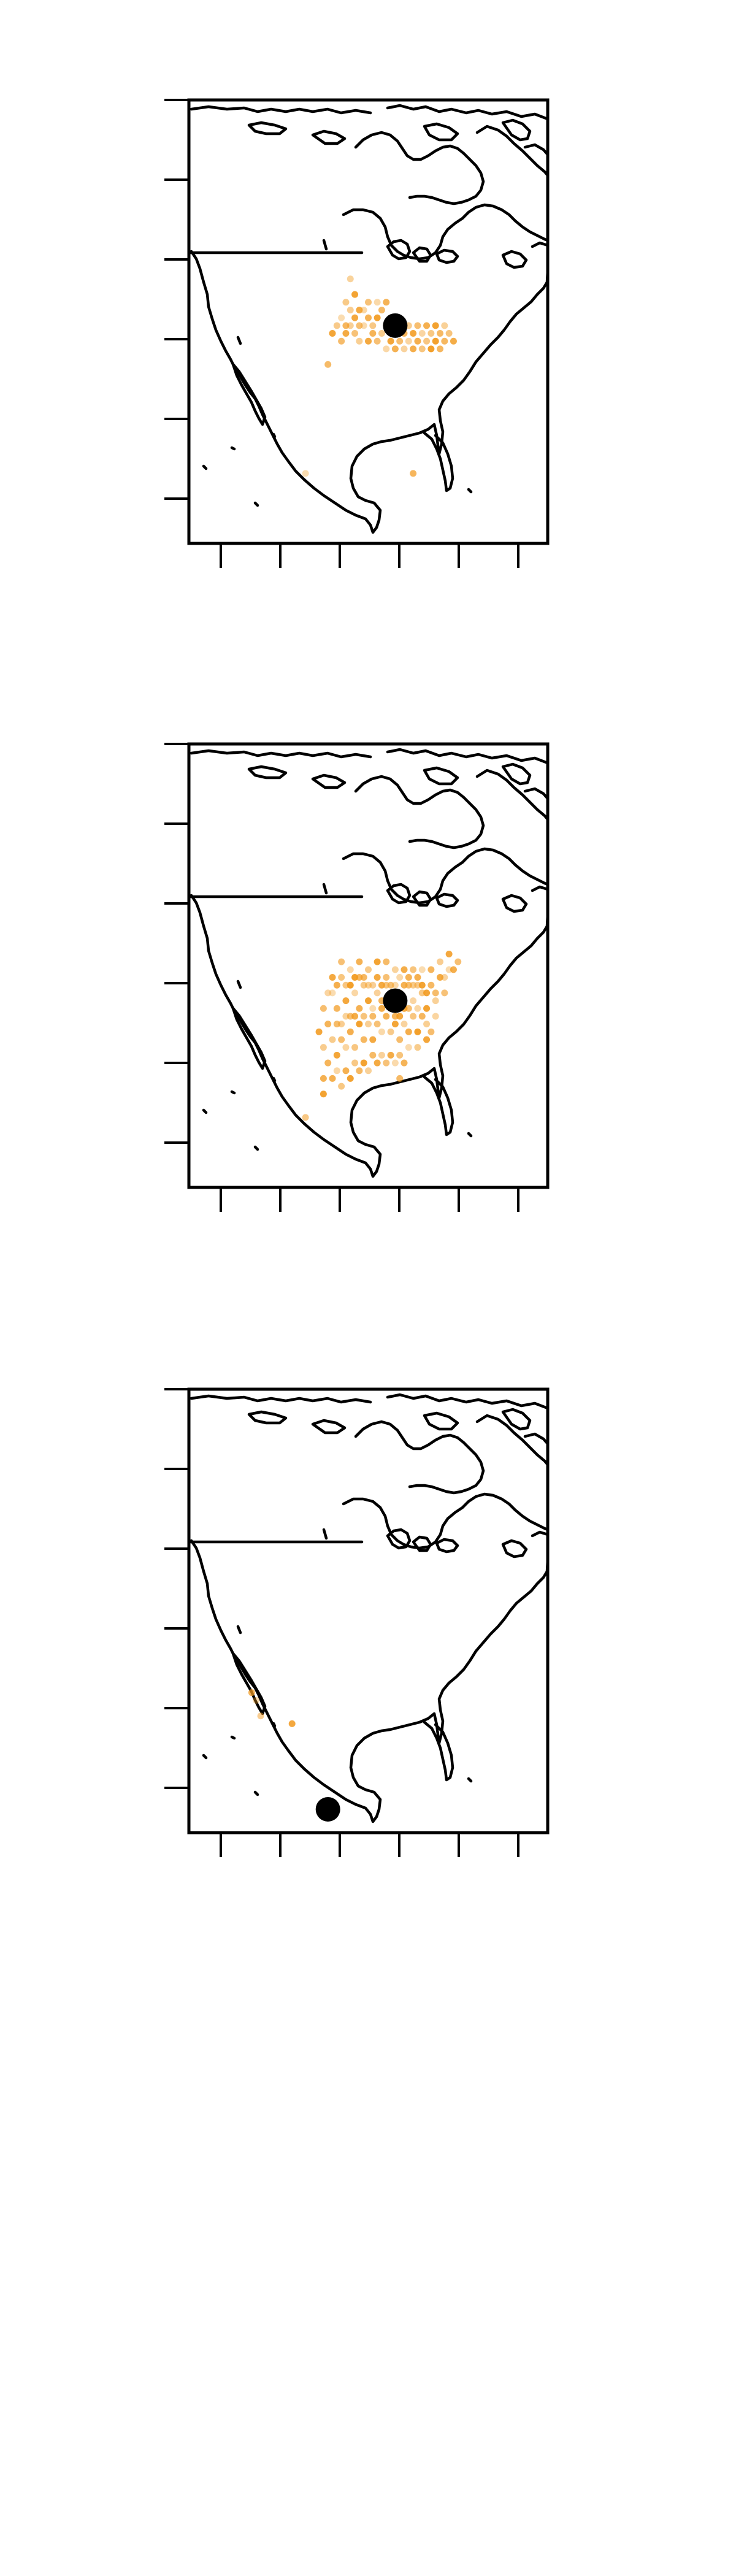 The height and width of the screenshot is (2576, 736). I want to click on centroid-marker, so click(395, 325).